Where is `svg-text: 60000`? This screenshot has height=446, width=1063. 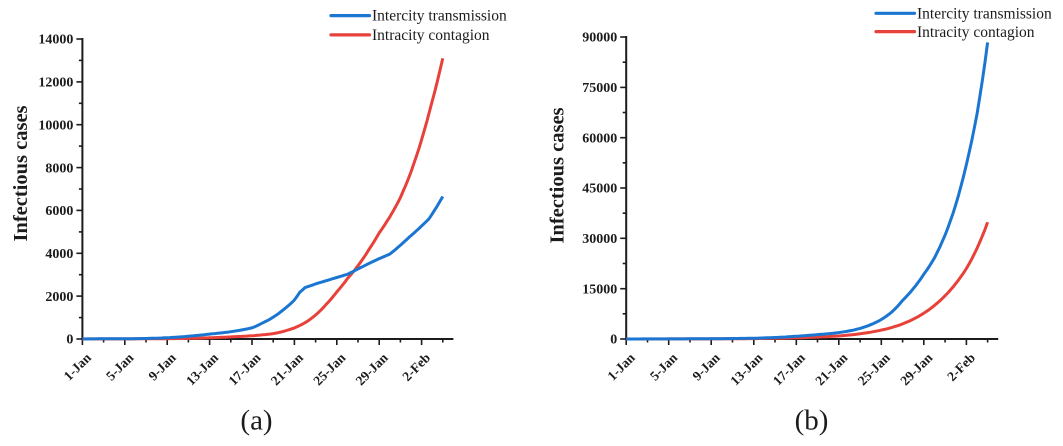
svg-text: 60000 is located at coordinates (599, 138).